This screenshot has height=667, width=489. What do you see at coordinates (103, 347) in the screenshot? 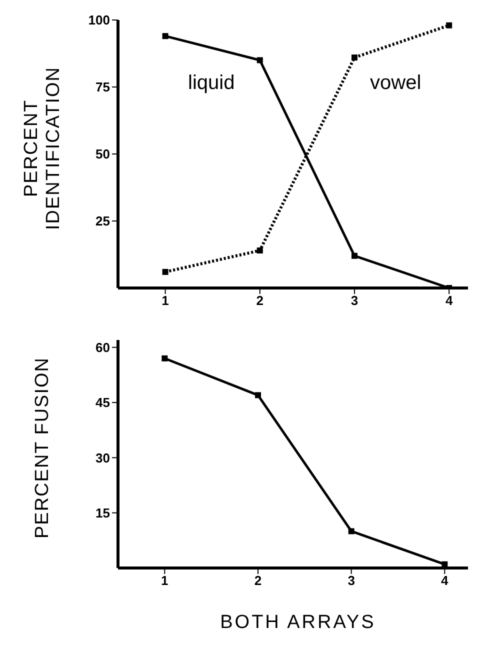
I see `y-tick-label: 60` at bounding box center [103, 347].